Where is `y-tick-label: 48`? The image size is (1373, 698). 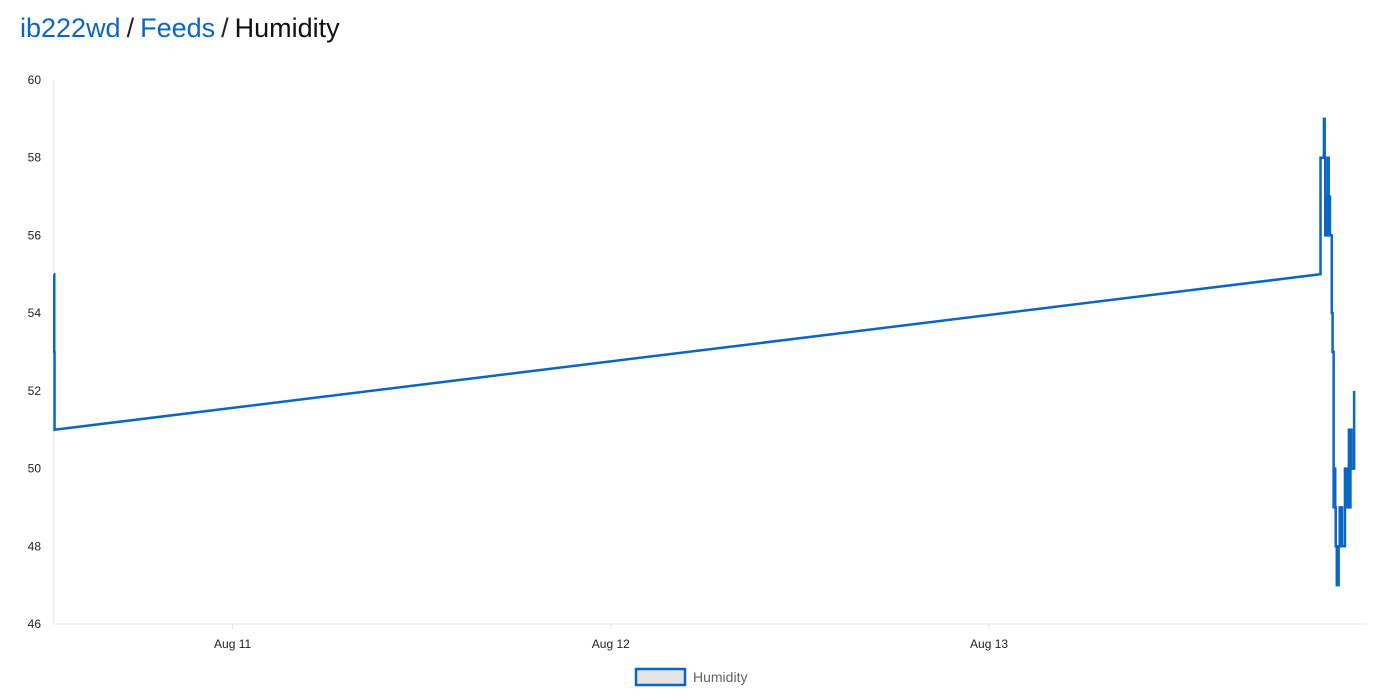 y-tick-label: 48 is located at coordinates (35, 546).